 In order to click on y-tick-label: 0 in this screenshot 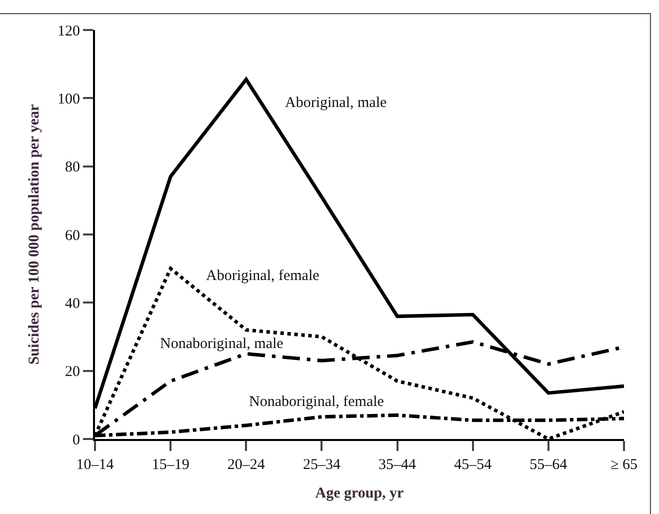, I will do `click(76, 440)`.